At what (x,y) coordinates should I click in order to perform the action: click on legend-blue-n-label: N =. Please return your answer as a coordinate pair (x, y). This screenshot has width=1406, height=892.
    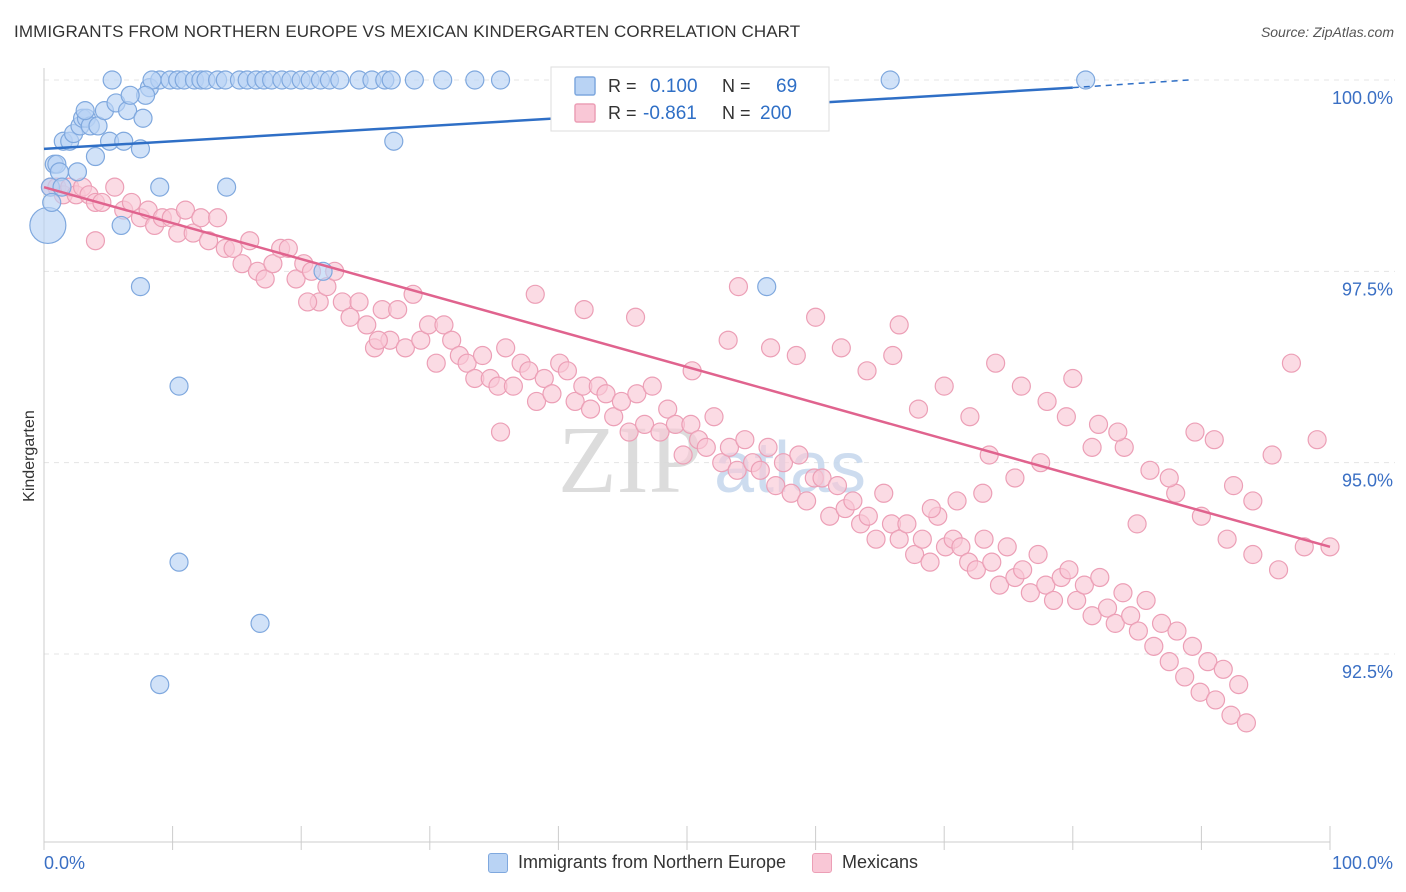
    Looking at the image, I should click on (736, 86).